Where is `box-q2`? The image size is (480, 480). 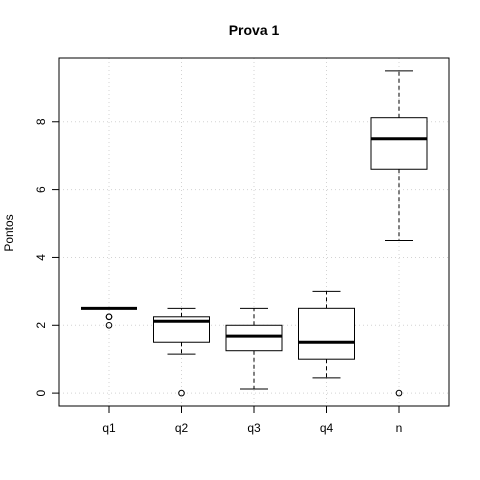
box-q2 is located at coordinates (181, 352).